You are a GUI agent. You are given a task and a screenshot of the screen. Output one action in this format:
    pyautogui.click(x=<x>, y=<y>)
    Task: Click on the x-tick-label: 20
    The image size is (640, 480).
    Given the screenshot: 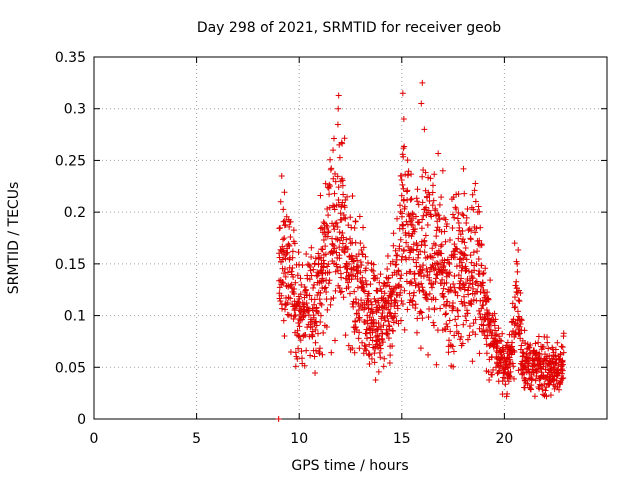 What is the action you would take?
    pyautogui.click(x=504, y=439)
    